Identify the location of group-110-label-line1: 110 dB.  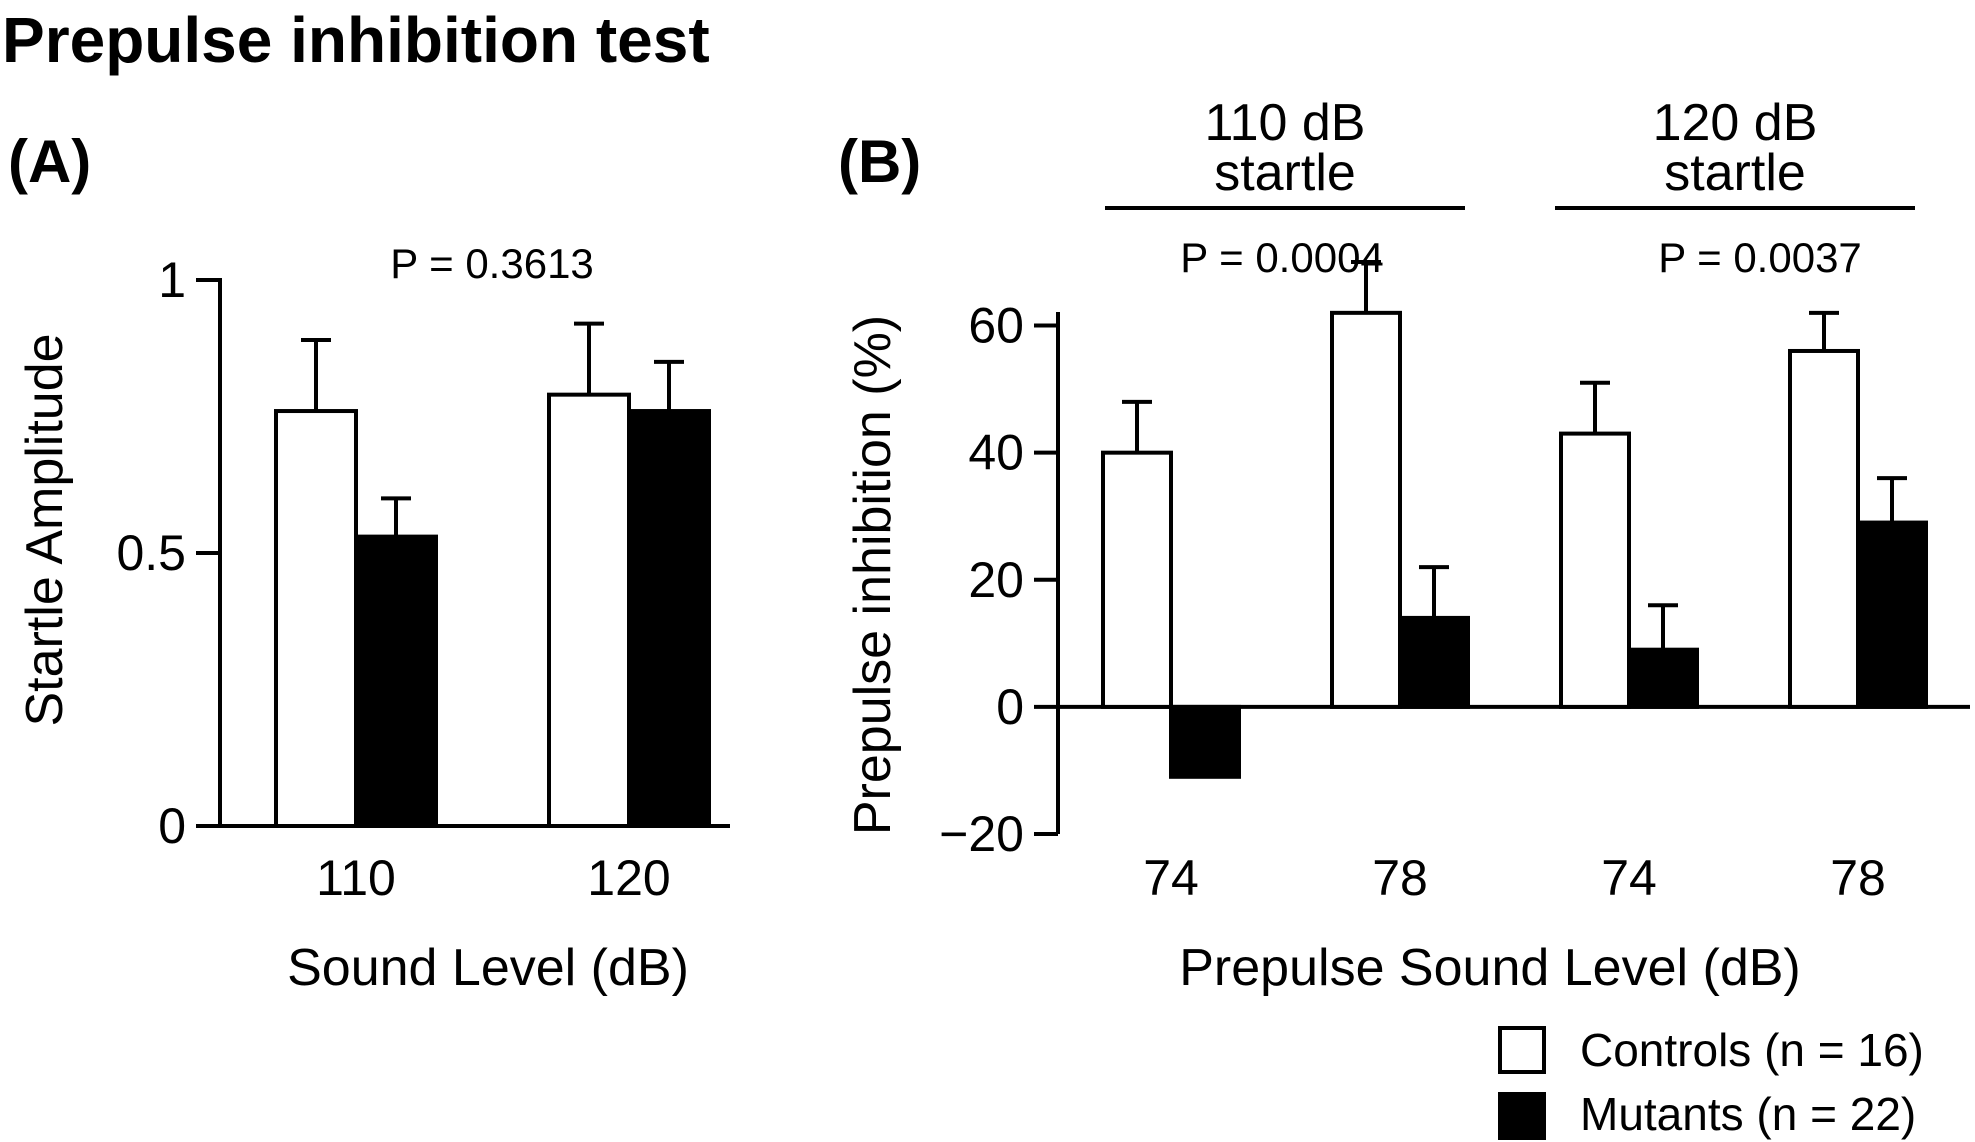
(1285, 123).